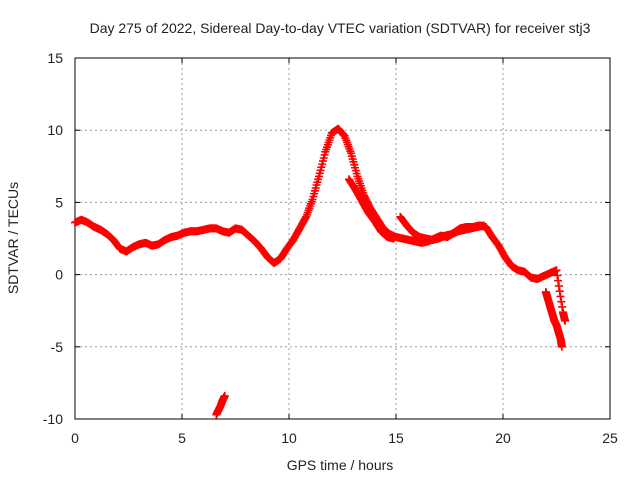 The width and height of the screenshot is (640, 480). Describe the element at coordinates (220, 405) in the screenshot. I see `series-SDTVAR-outlier` at that location.